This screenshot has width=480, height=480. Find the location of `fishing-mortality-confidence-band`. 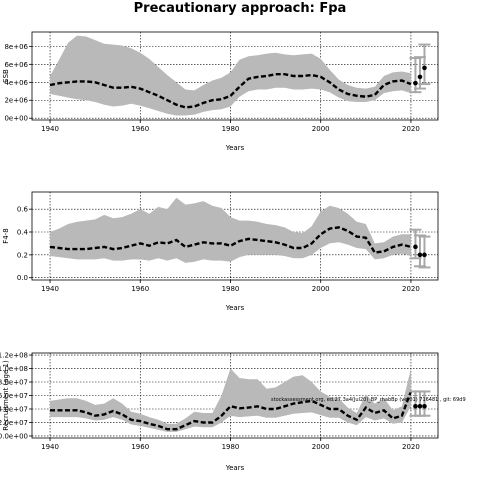

fishing-mortality-confidence-band is located at coordinates (230, 230).